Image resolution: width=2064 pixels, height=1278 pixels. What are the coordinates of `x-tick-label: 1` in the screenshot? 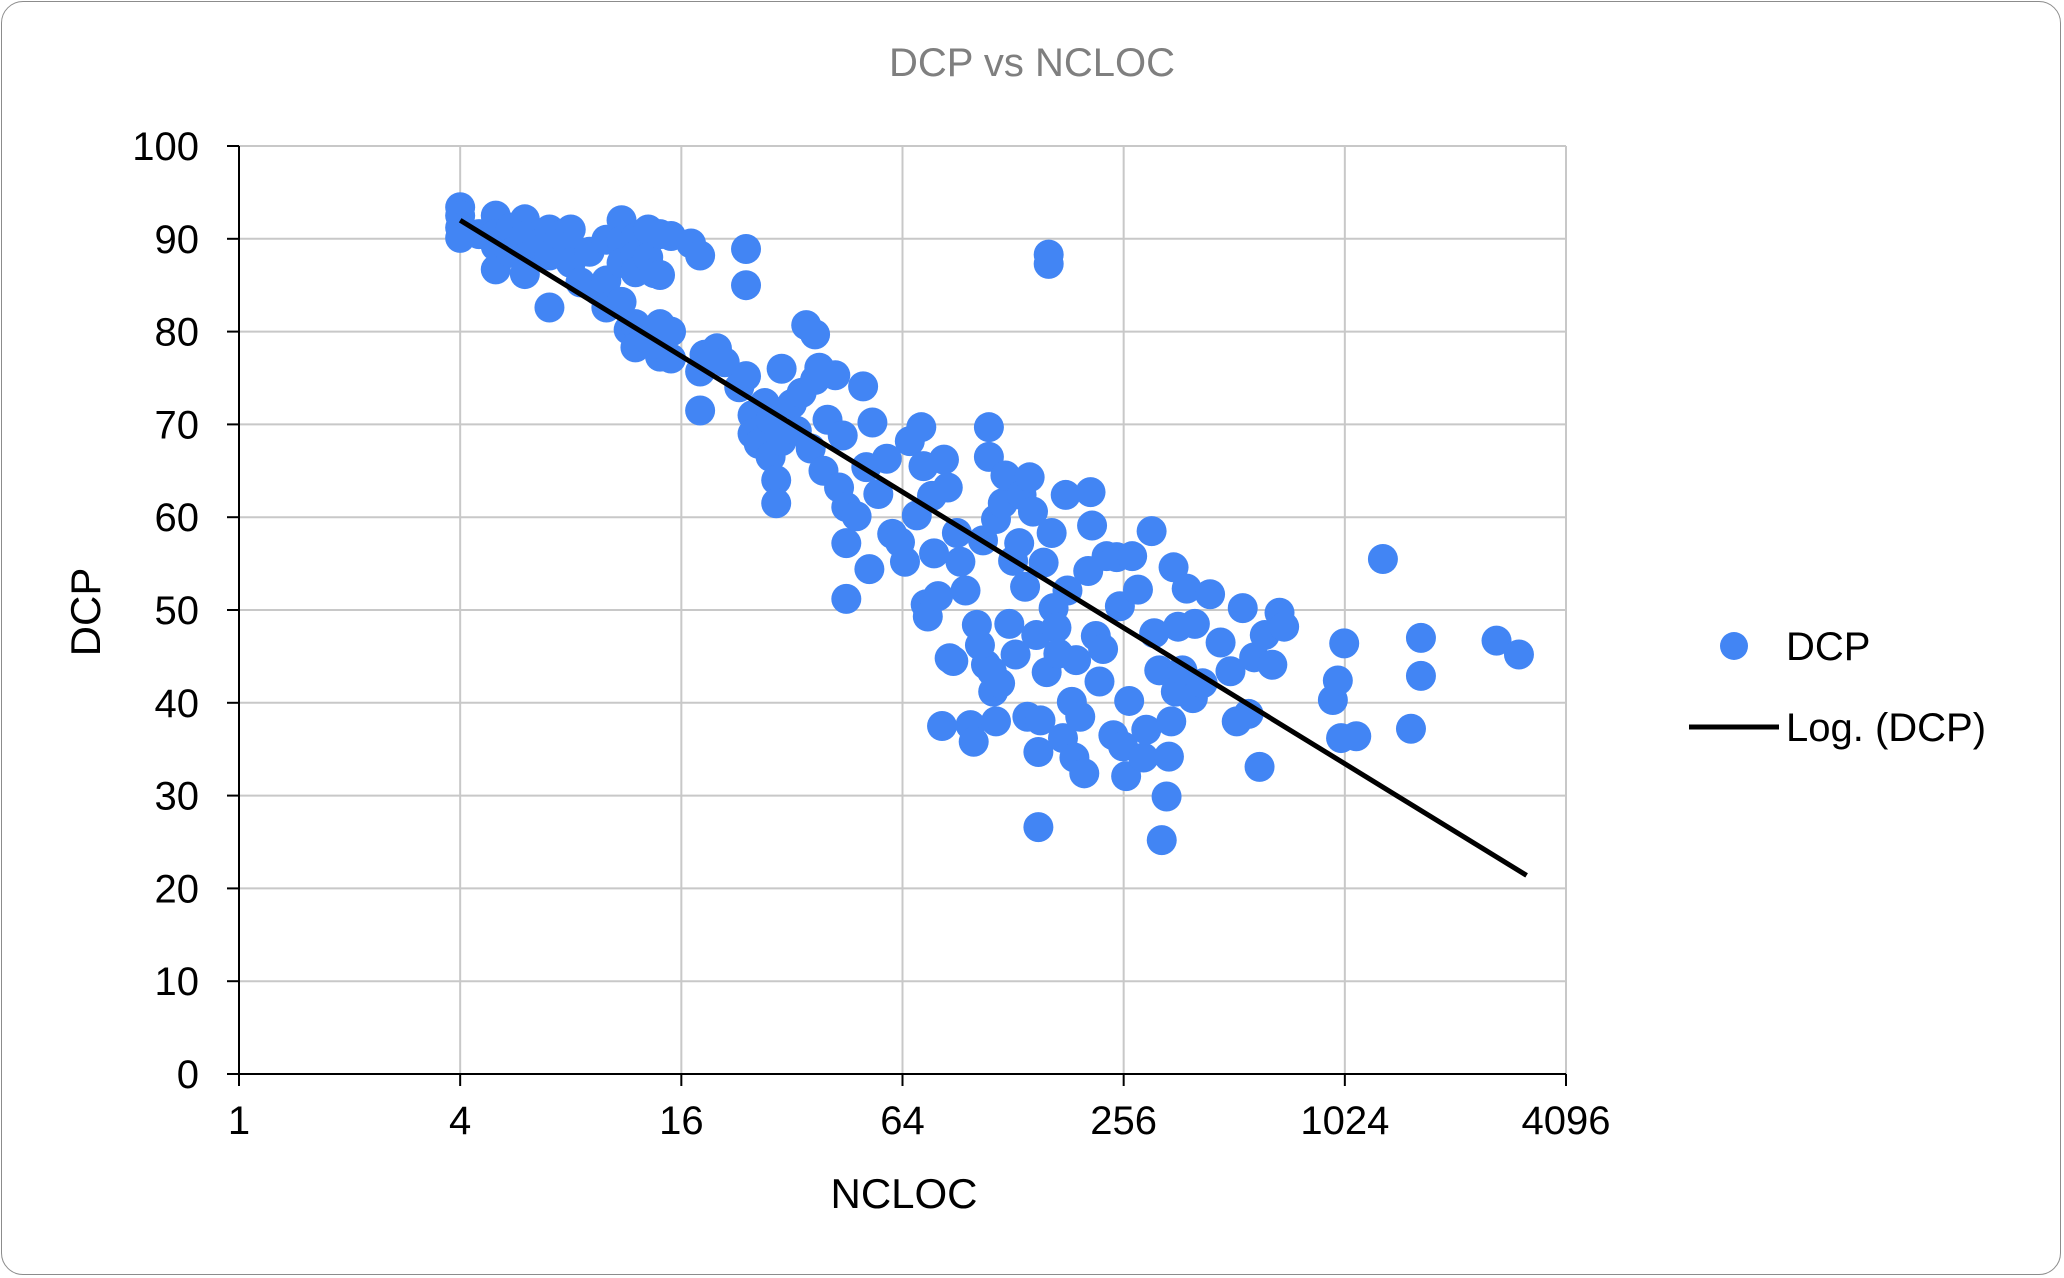 It's located at (239, 1121).